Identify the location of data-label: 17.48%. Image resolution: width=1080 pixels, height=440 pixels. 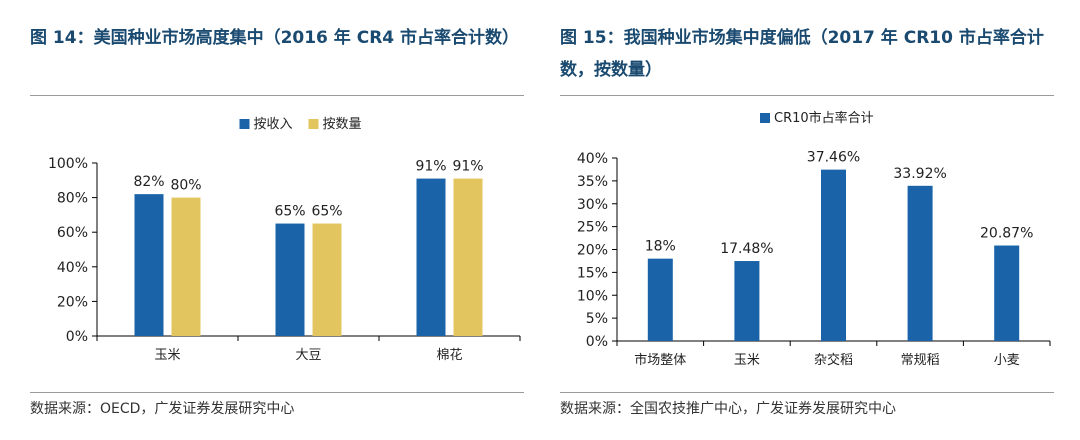
(746, 249).